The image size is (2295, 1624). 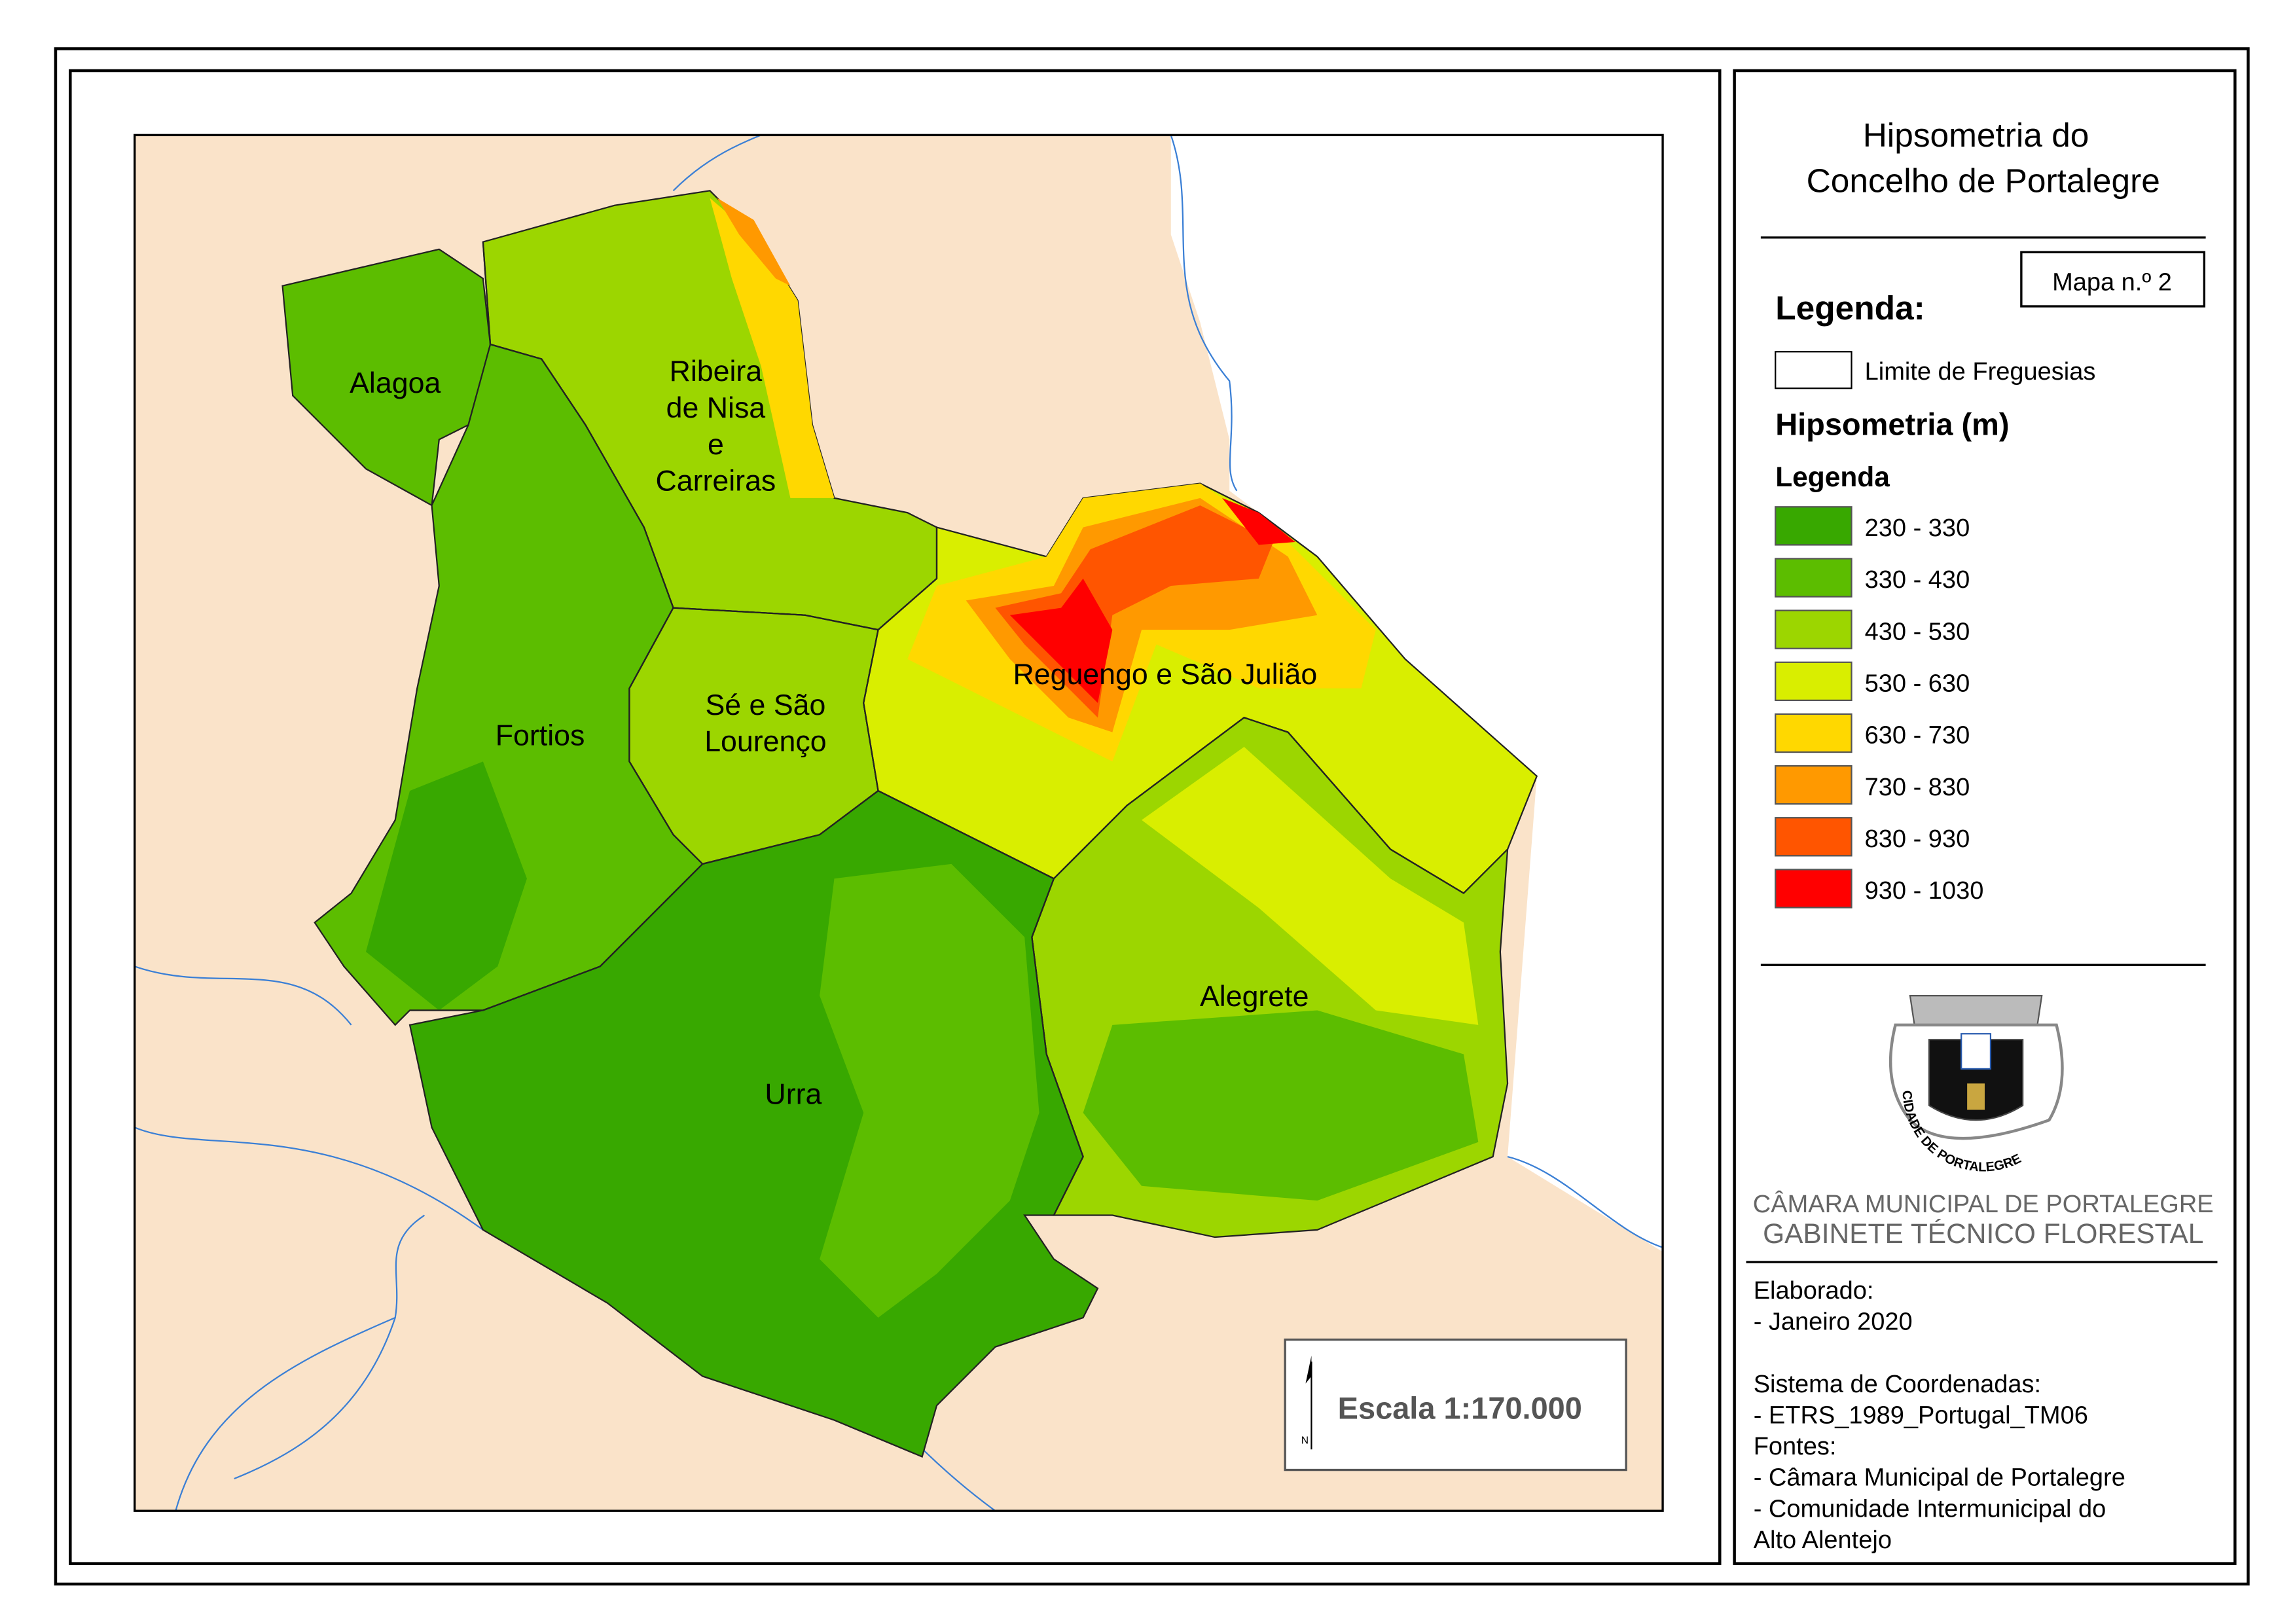 What do you see at coordinates (716, 445) in the screenshot?
I see `parish-label: e` at bounding box center [716, 445].